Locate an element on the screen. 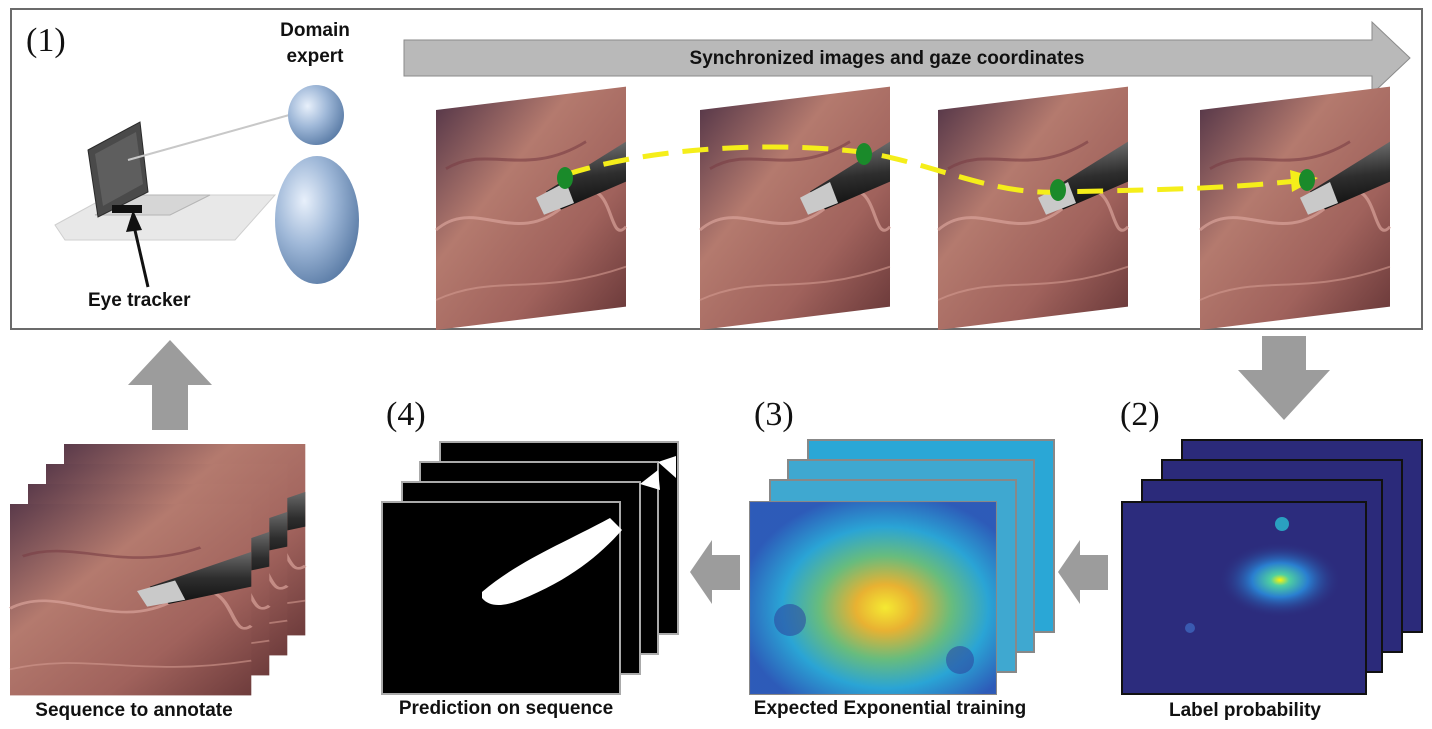  label-probability-caption: Label probability is located at coordinates (1245, 710).